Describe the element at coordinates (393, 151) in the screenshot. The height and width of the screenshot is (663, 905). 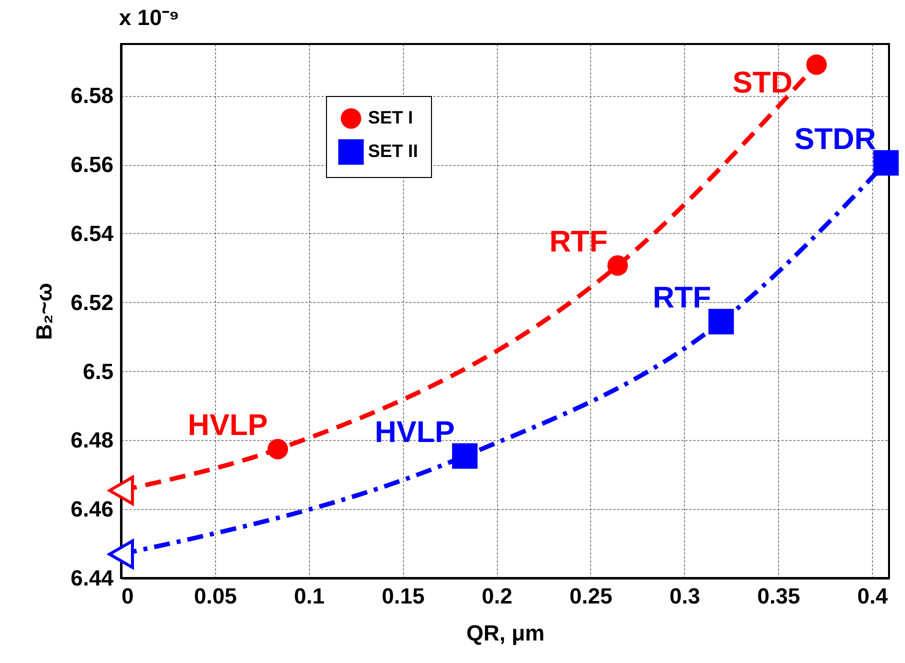
I see `legend-label: SET II` at that location.